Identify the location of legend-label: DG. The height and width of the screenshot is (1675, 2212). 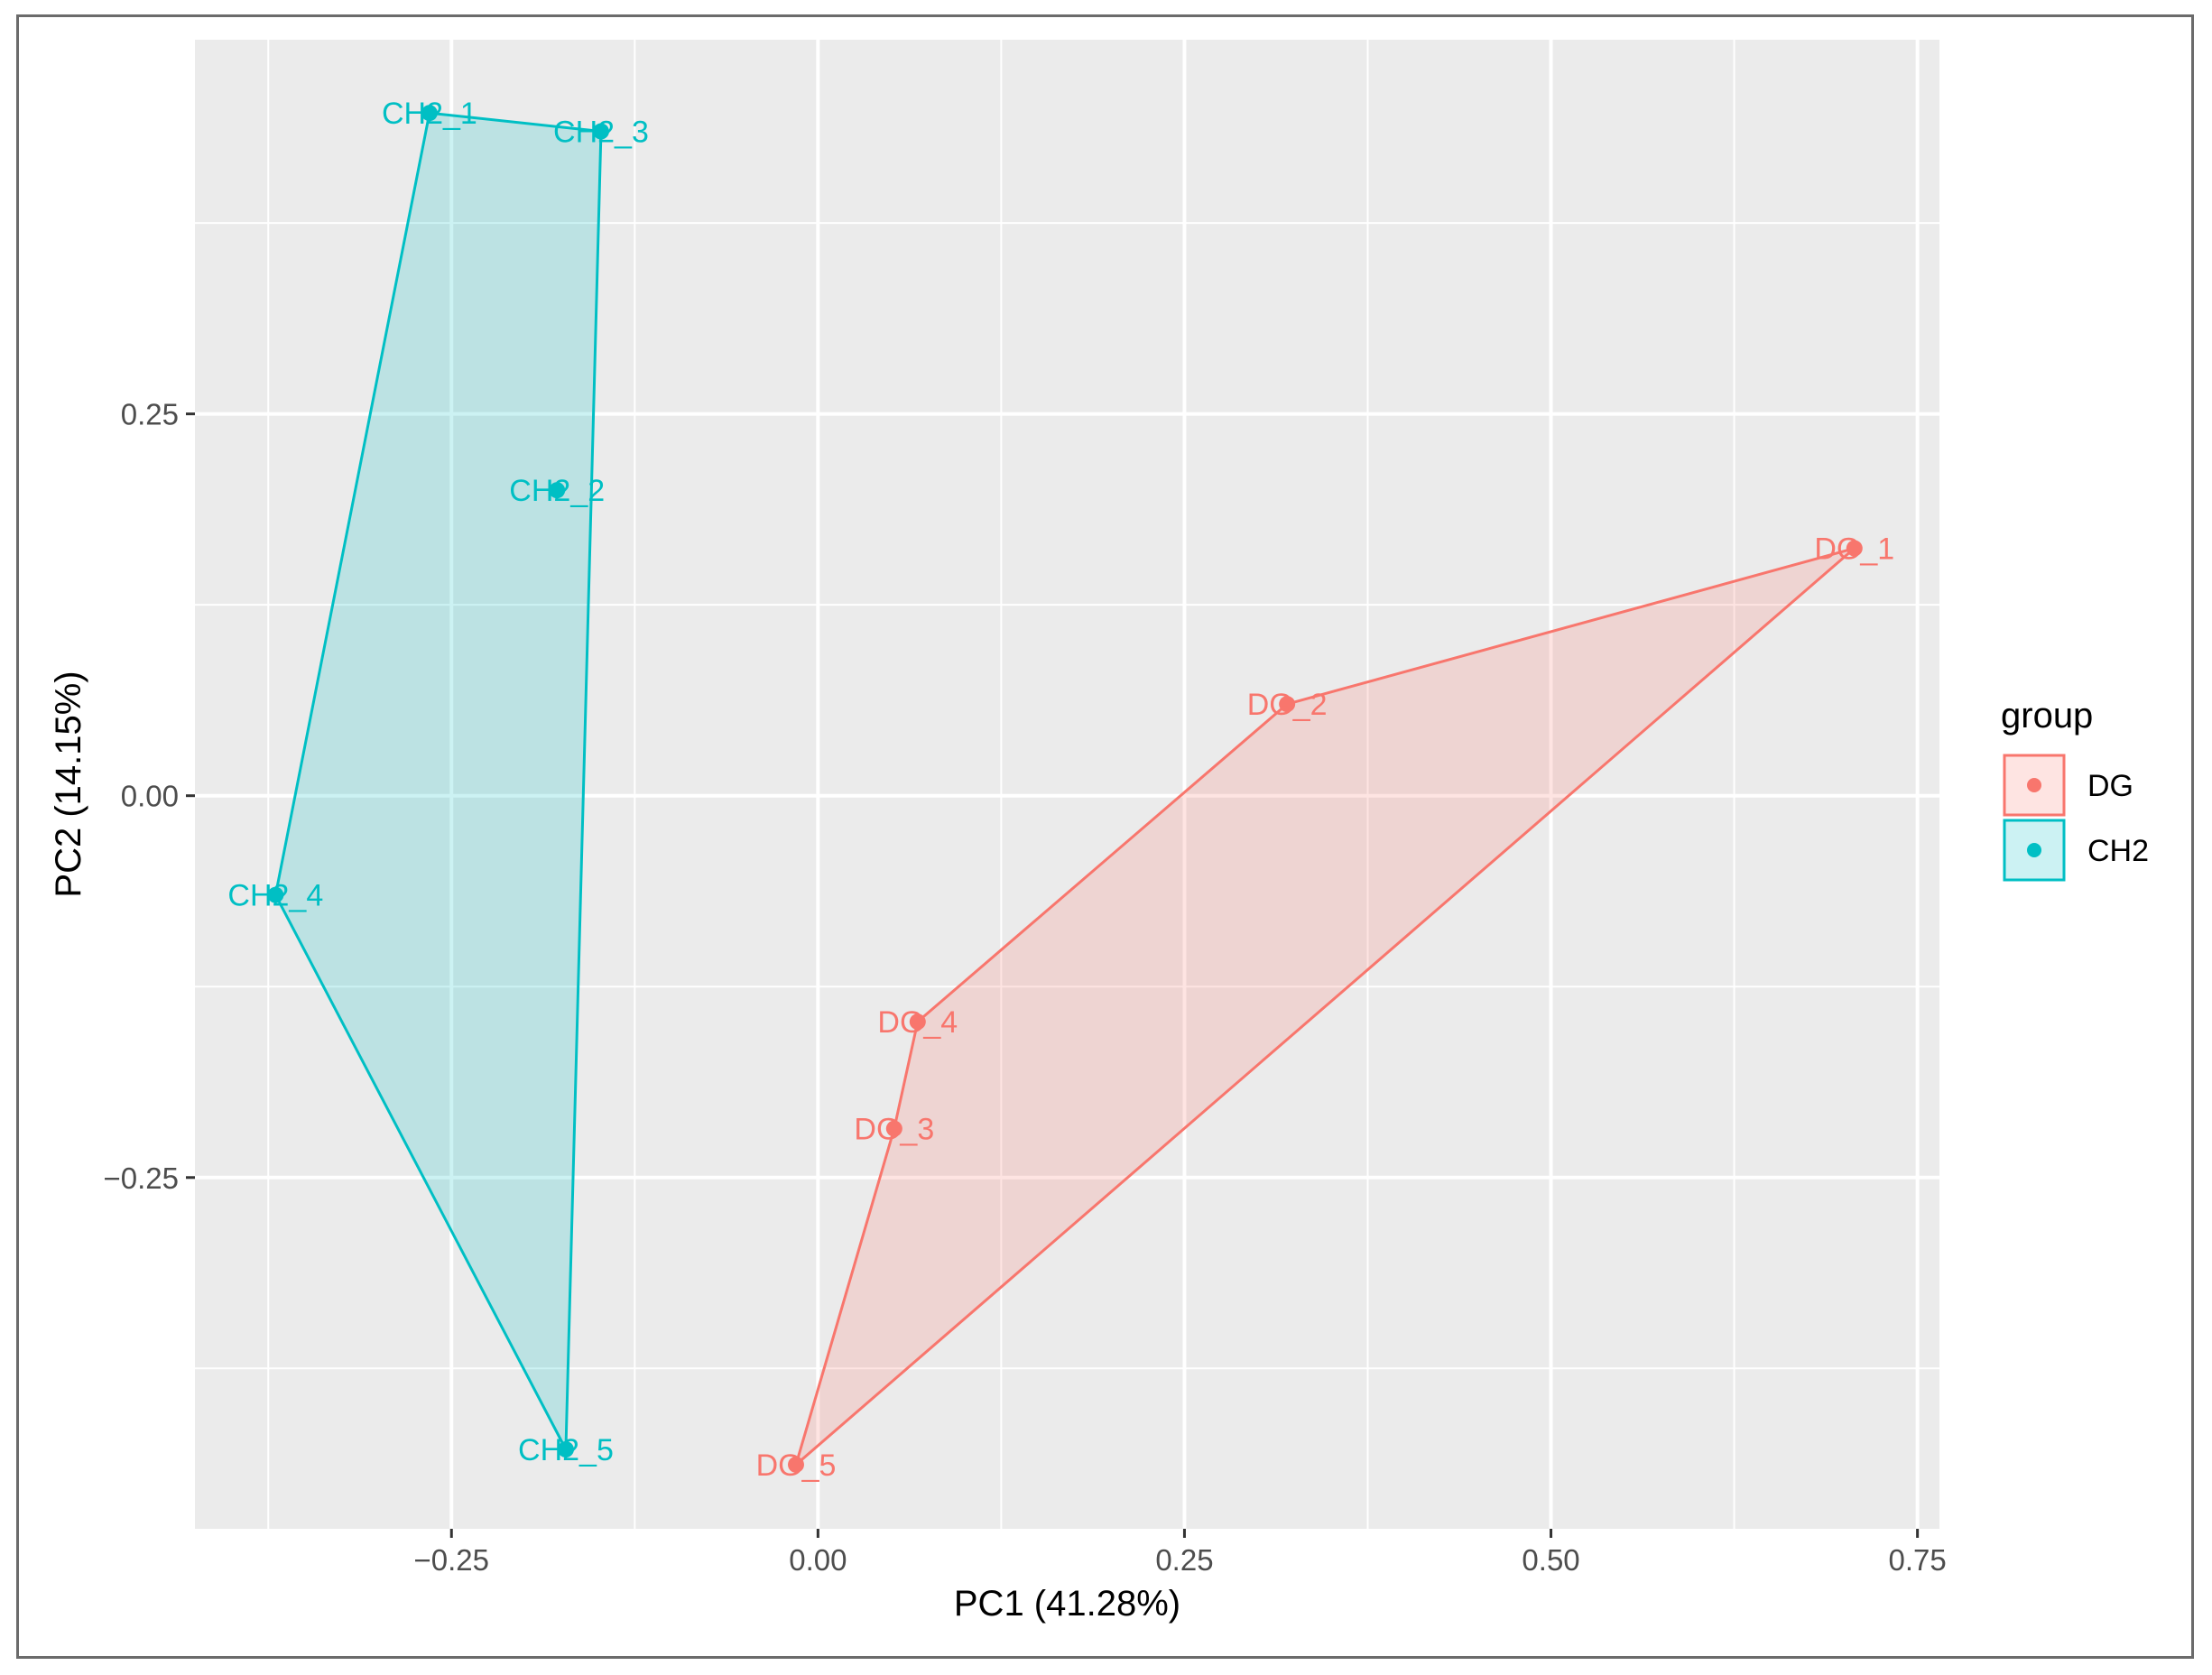
(2110, 786).